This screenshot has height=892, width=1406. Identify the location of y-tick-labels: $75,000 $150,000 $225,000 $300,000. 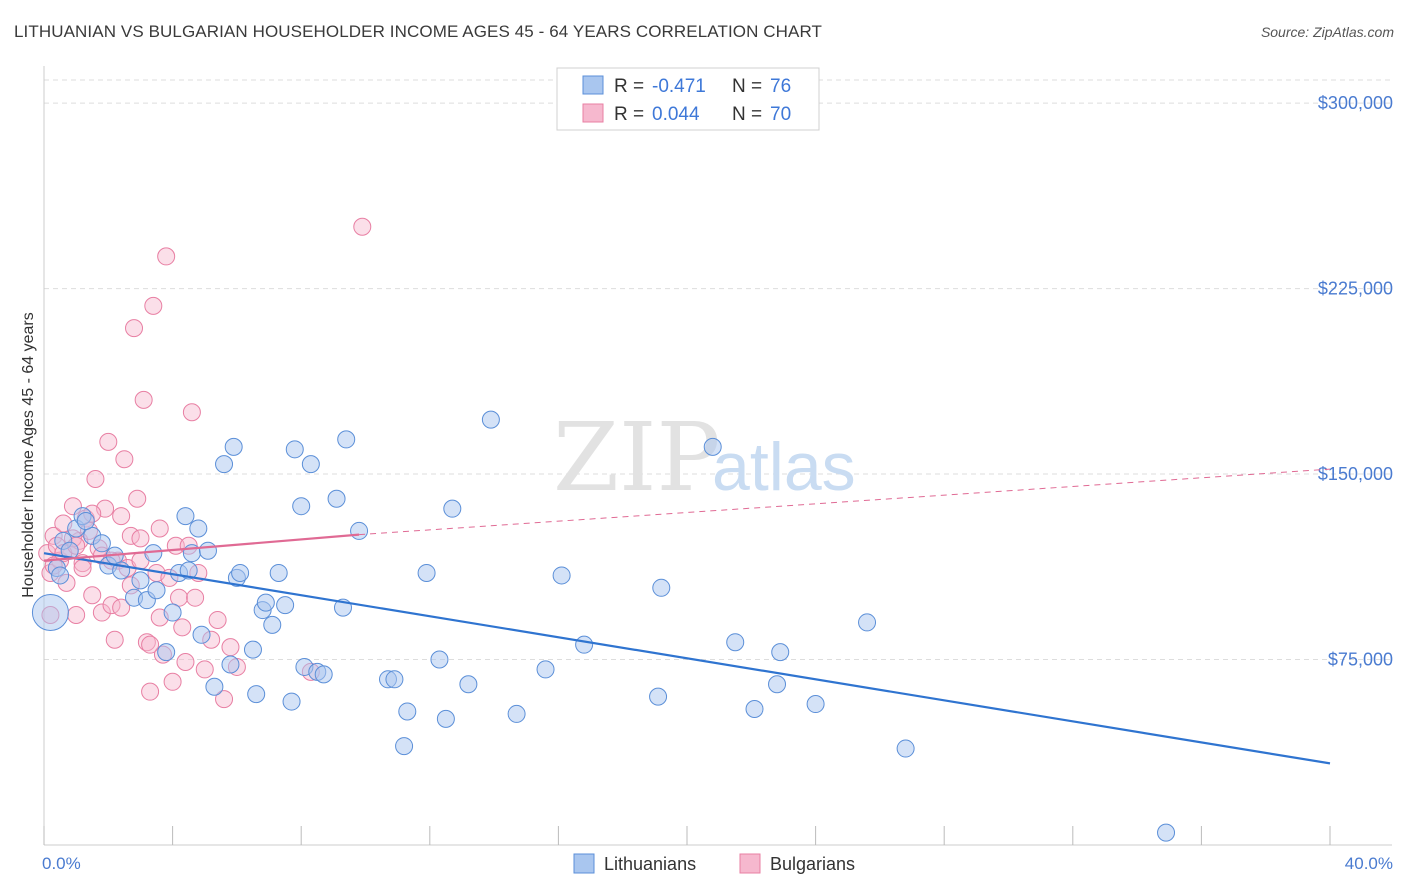
(1355, 381).